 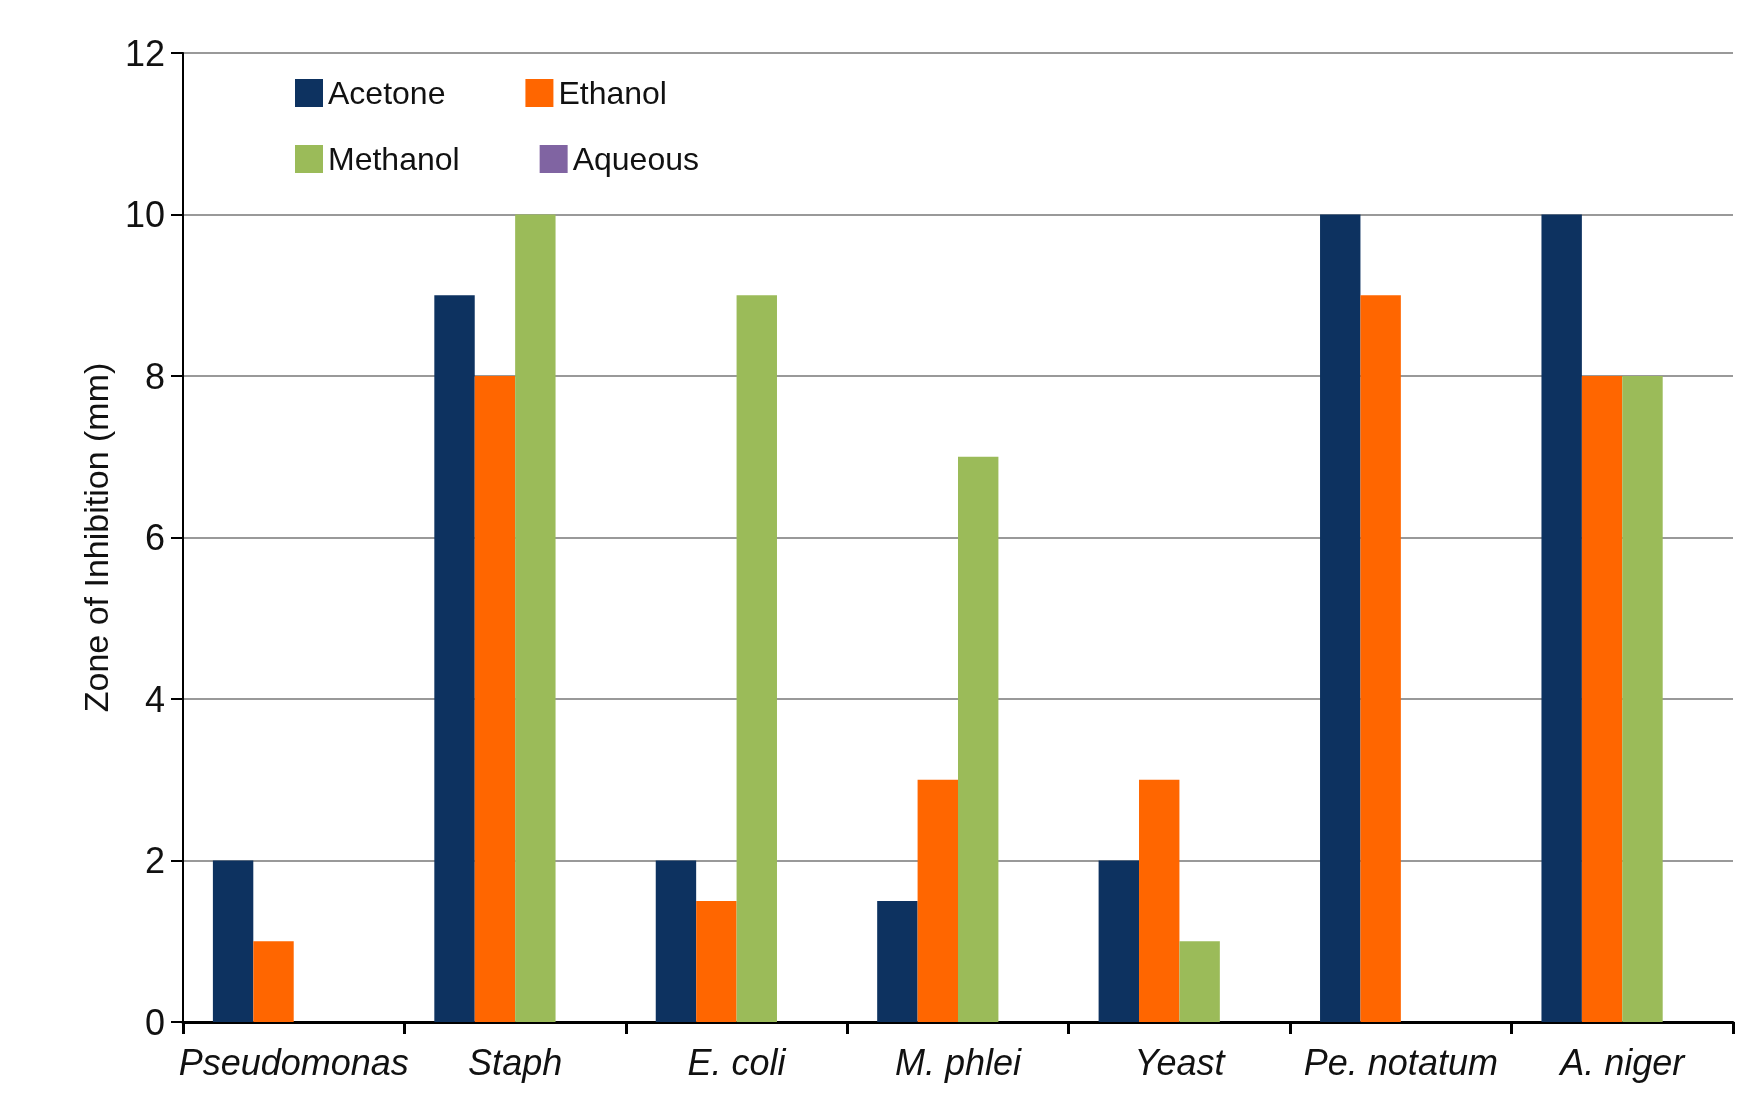 I want to click on legend-label: Methanol, so click(x=394, y=159).